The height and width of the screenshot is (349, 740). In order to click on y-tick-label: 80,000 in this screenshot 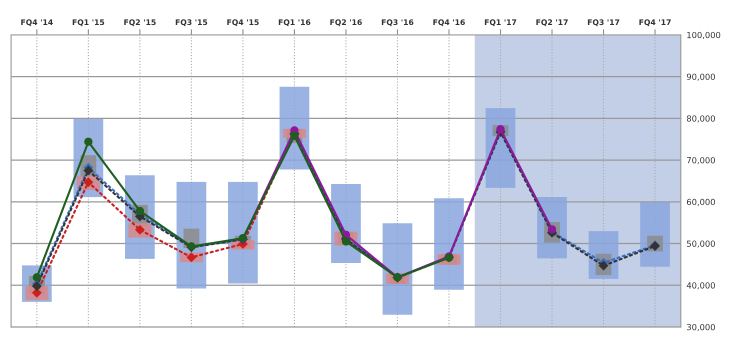, I will do `click(700, 118)`.